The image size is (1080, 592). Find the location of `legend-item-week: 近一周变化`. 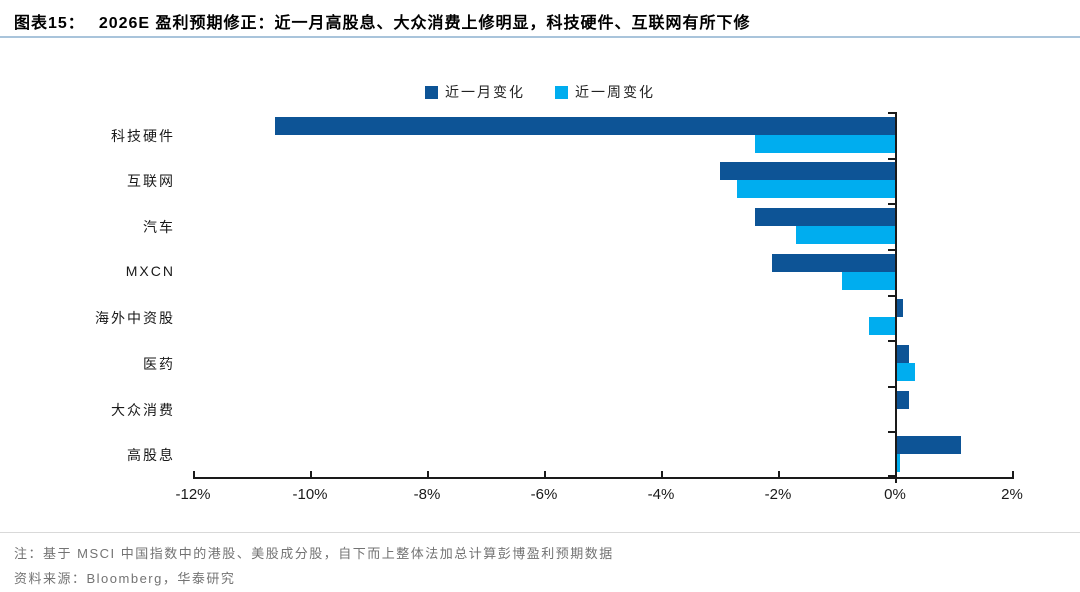

legend-item-week: 近一周变化 is located at coordinates (605, 92).